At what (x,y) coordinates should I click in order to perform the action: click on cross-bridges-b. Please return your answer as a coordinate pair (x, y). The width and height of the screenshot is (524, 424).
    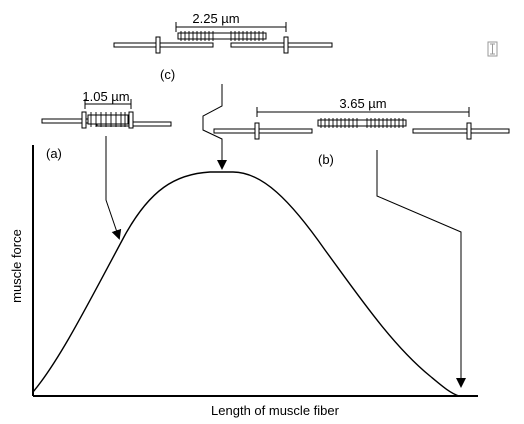
    Looking at the image, I should click on (362, 123).